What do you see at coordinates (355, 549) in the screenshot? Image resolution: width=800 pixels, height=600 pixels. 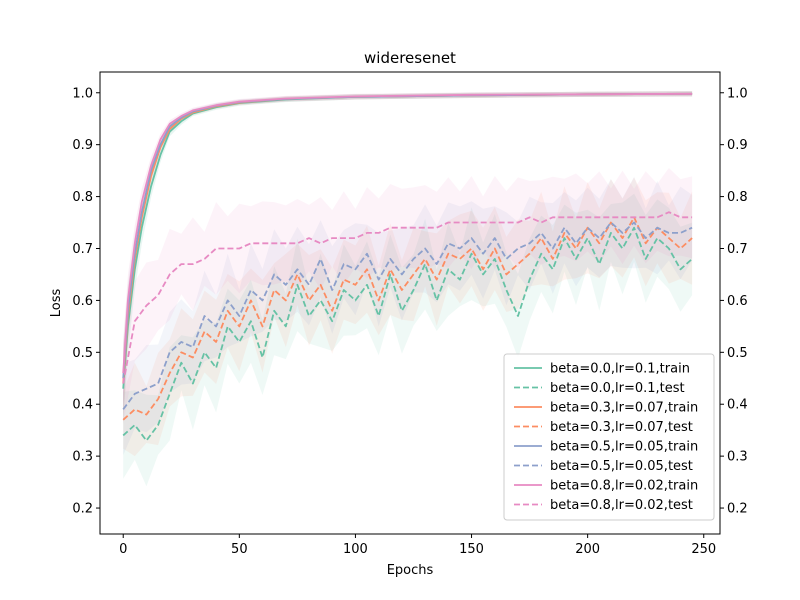 I see `x-tick-label: 100` at bounding box center [355, 549].